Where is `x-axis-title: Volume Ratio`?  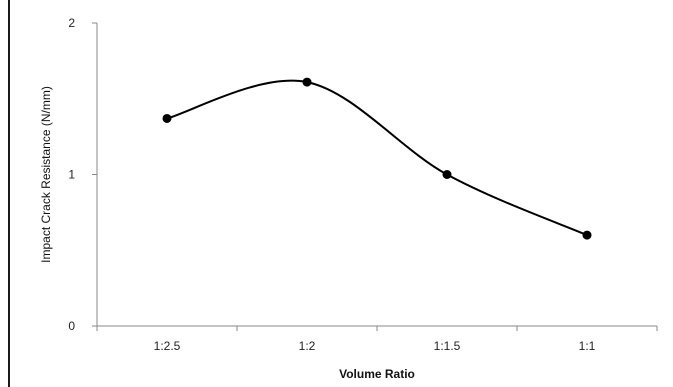 x-axis-title: Volume Ratio is located at coordinates (377, 374).